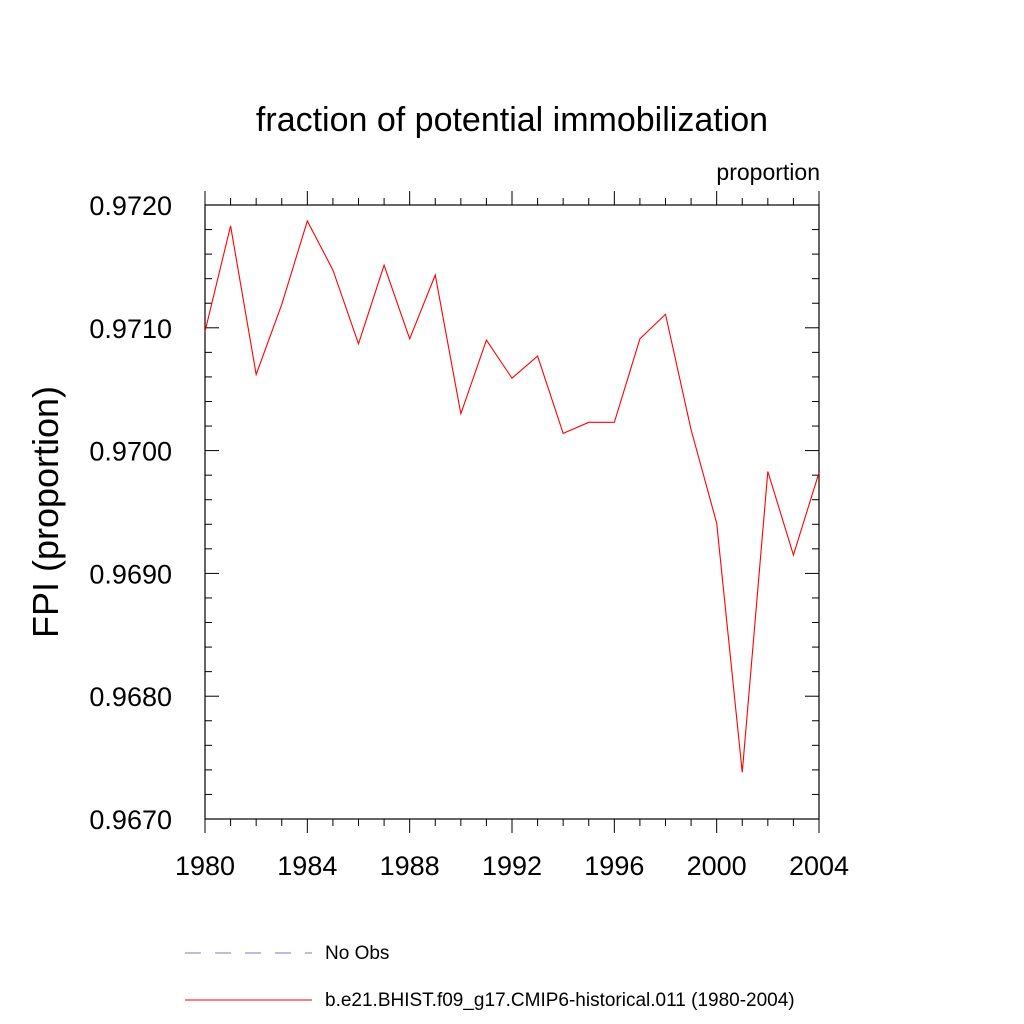  I want to click on y-tick-label: 0.9700, so click(130, 452).